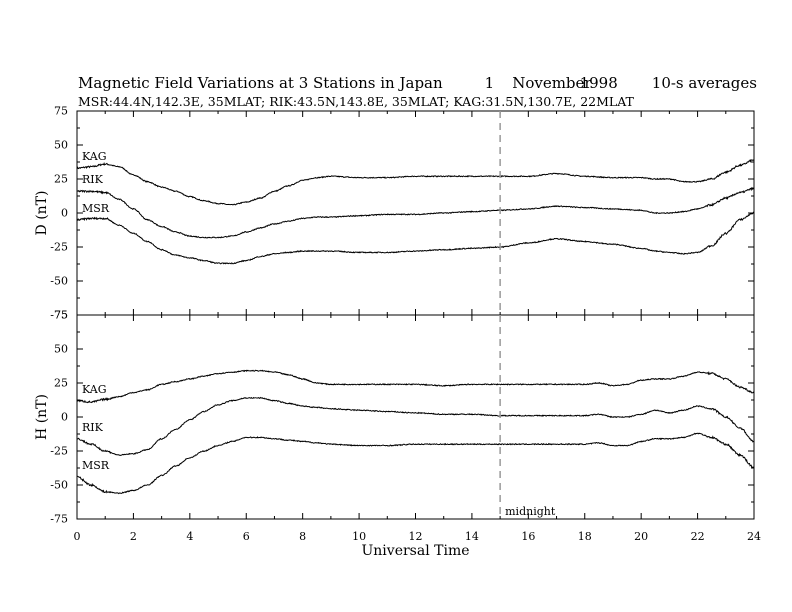  What do you see at coordinates (528, 536) in the screenshot?
I see `xtick-label: 16` at bounding box center [528, 536].